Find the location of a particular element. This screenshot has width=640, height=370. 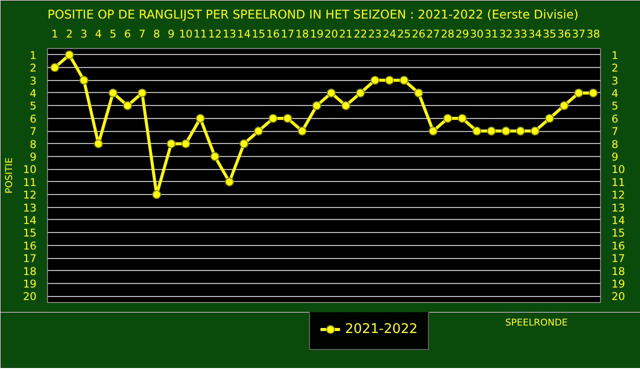

y-tick-label: 14 is located at coordinates (29, 220).